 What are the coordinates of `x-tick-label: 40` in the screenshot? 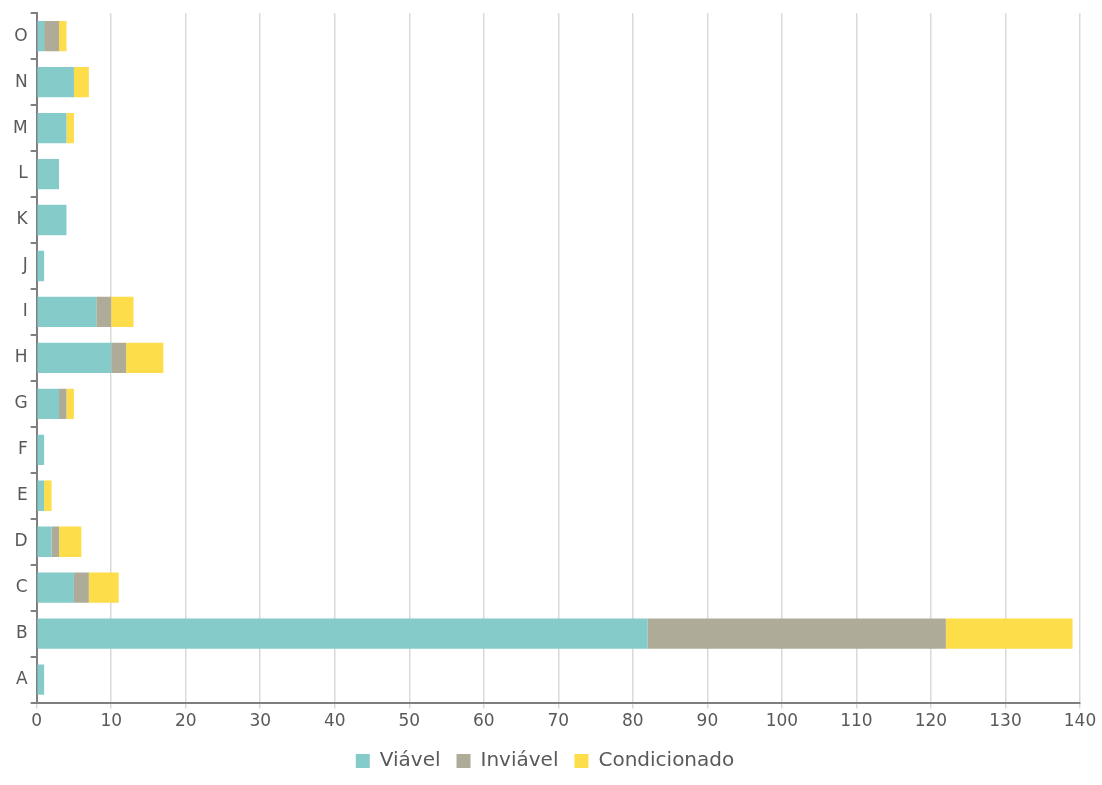 It's located at (334, 720).